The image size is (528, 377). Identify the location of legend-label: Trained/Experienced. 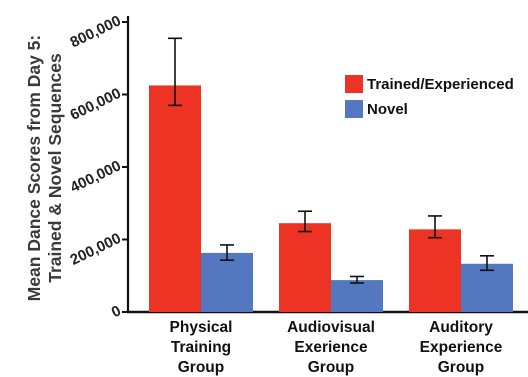
(440, 84).